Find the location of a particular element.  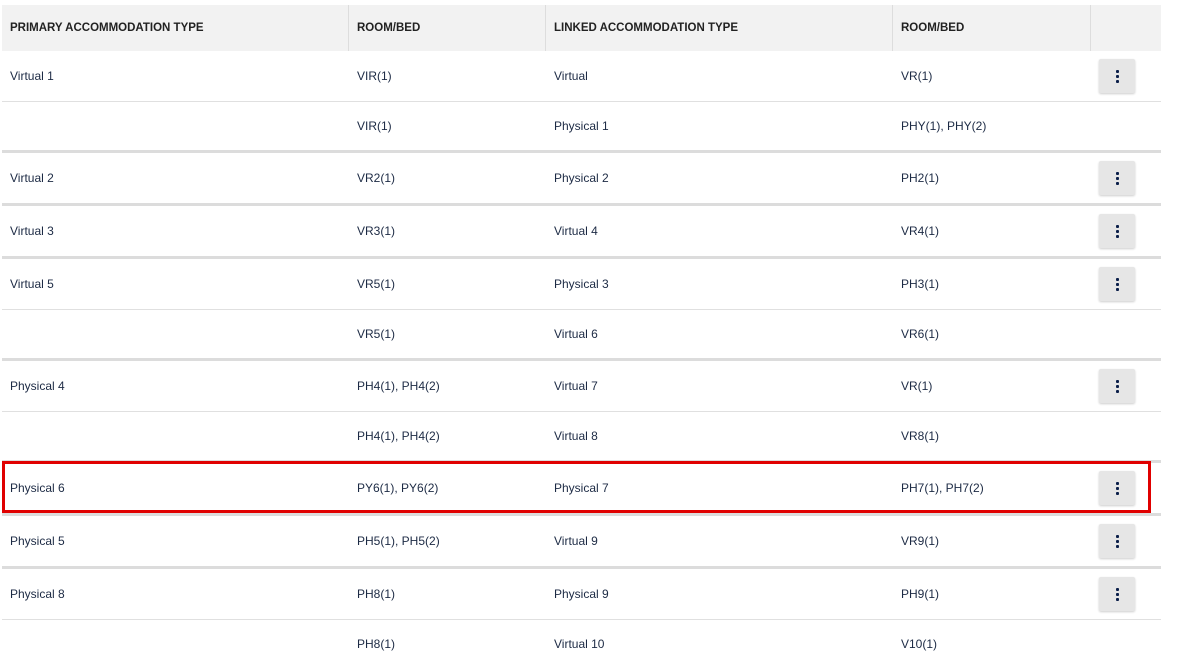

primary-type-cell: Physical 6 is located at coordinates (37, 488).